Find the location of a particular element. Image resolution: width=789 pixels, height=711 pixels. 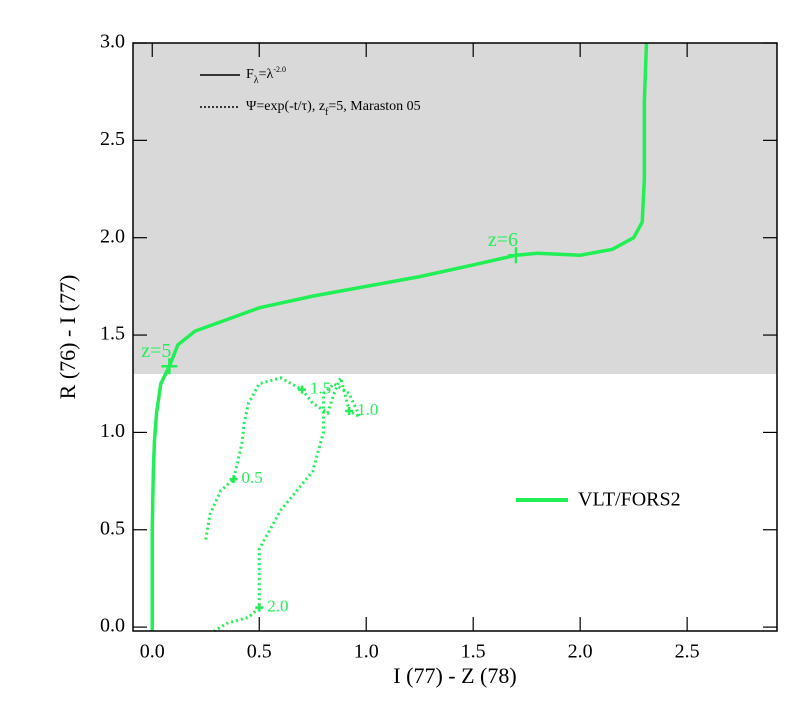

y-tick-label: 2.5 is located at coordinates (112, 139).